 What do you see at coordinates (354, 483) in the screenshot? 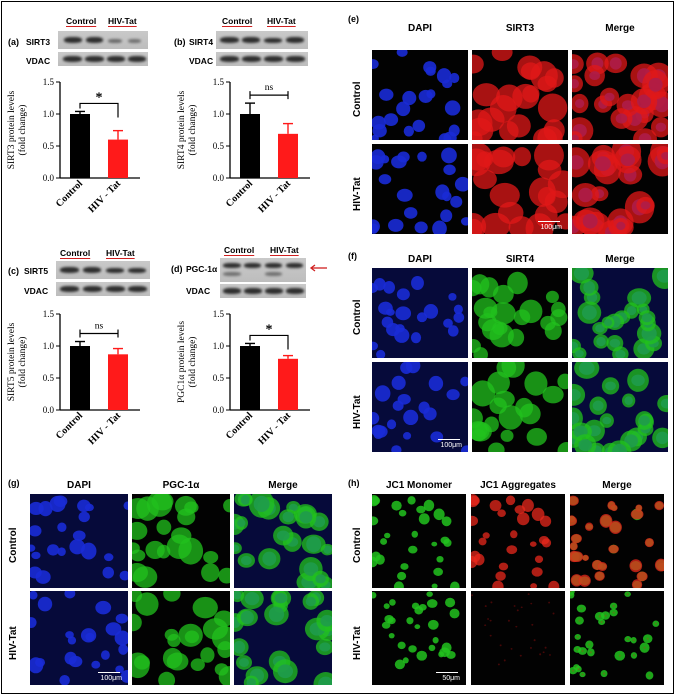
I see `panel-label-h: (h)` at bounding box center [354, 483].